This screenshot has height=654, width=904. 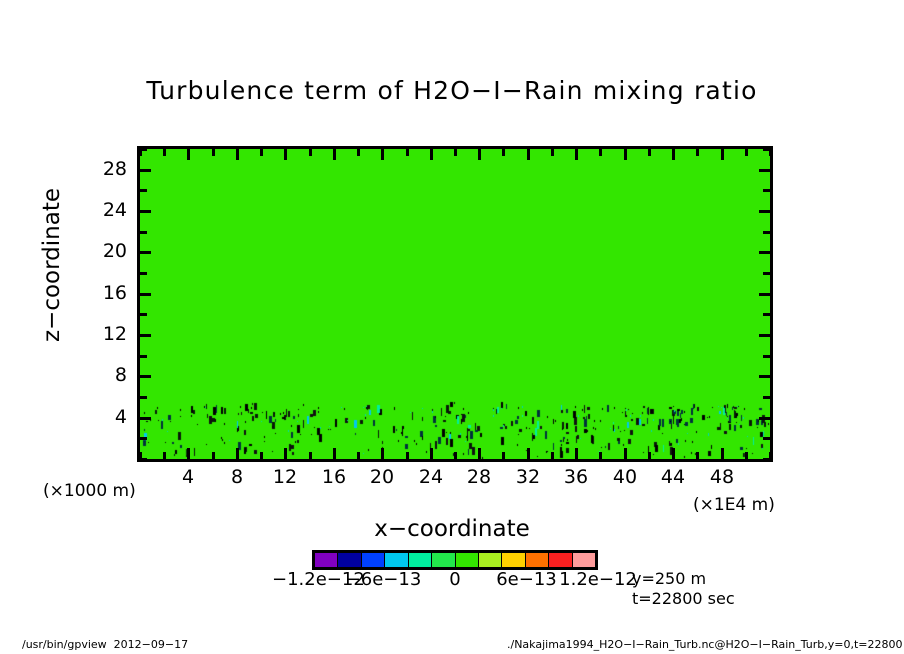 I want to click on footer-command-and-date: /usr/bin/gpview 2012−09−17, so click(x=105, y=644).